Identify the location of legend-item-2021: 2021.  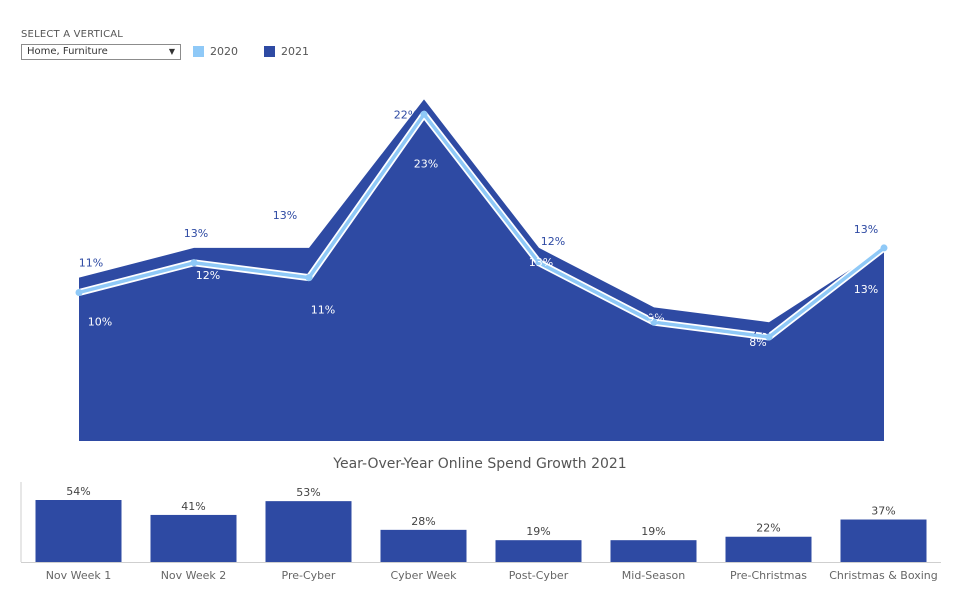
(286, 51).